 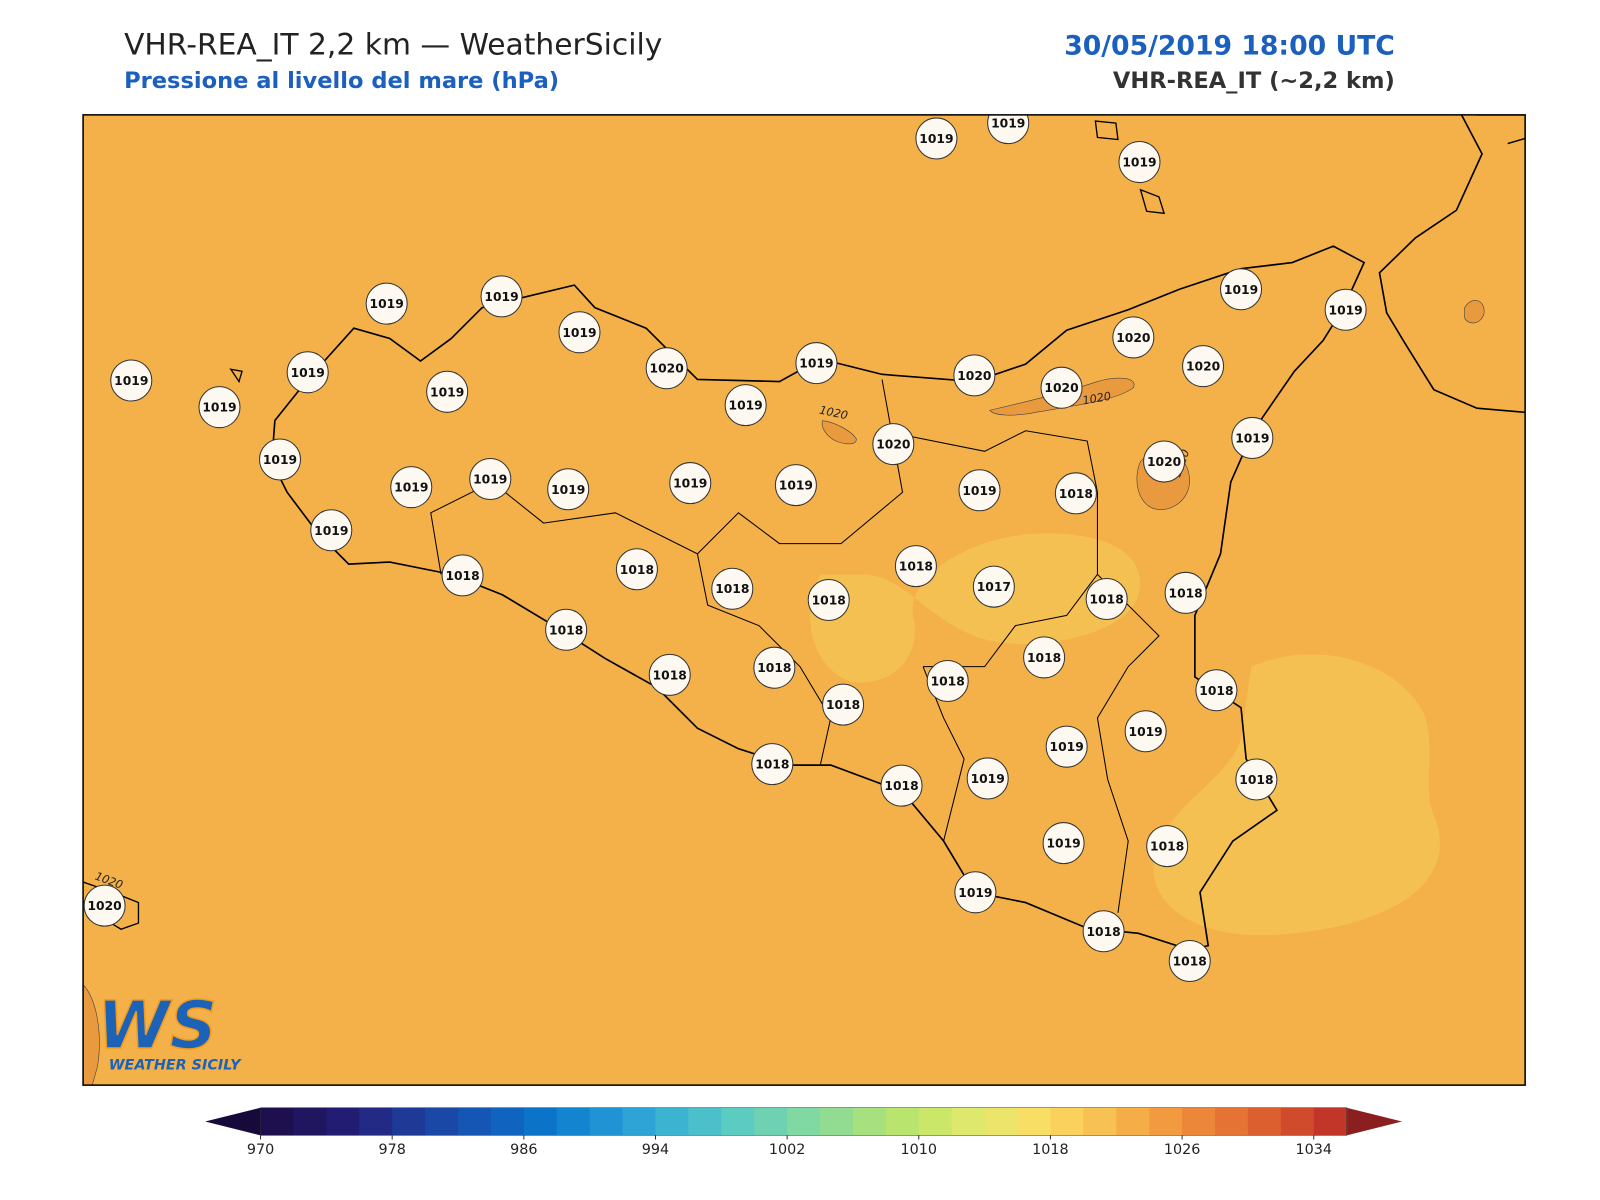 I want to click on colorbar-tick-label: 994, so click(x=655, y=1150).